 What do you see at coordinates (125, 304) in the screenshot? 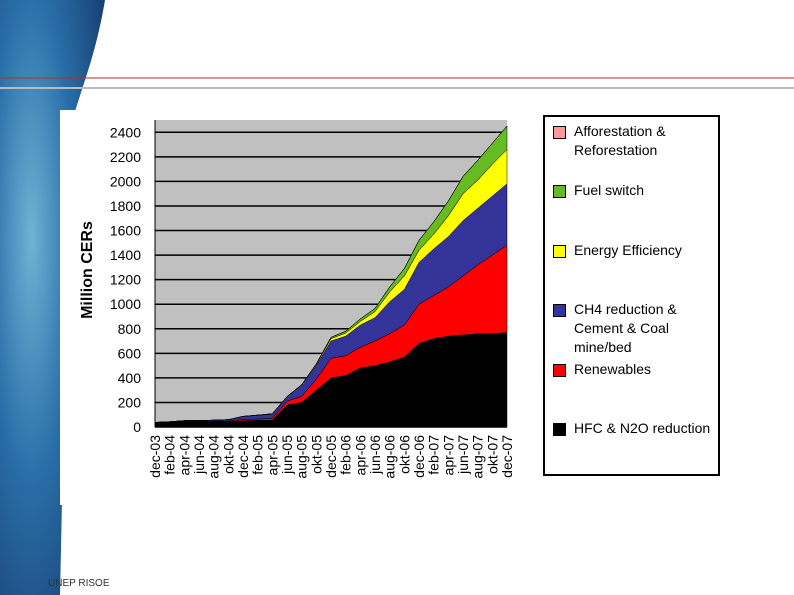
I see `y-tick-label: 1000` at bounding box center [125, 304].